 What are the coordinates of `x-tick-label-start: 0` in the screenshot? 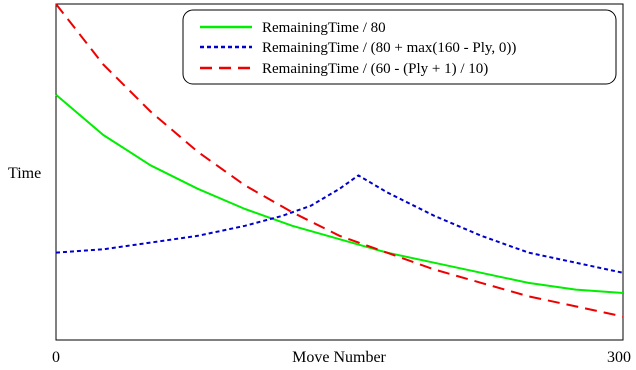 It's located at (56, 357).